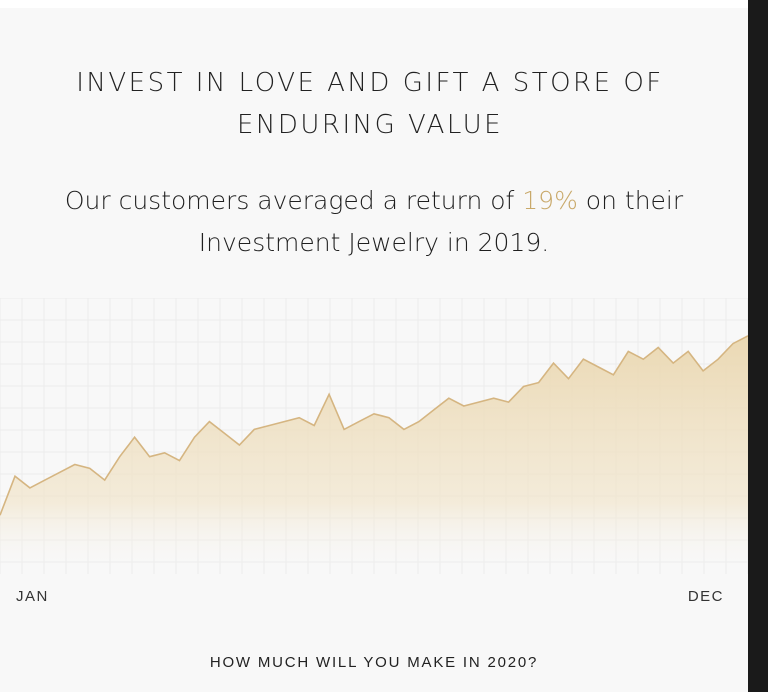  I want to click on page-edge, so click(758, 346).